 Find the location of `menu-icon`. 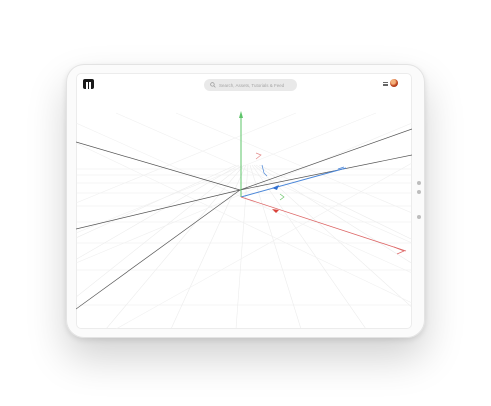

menu-icon is located at coordinates (385, 84).